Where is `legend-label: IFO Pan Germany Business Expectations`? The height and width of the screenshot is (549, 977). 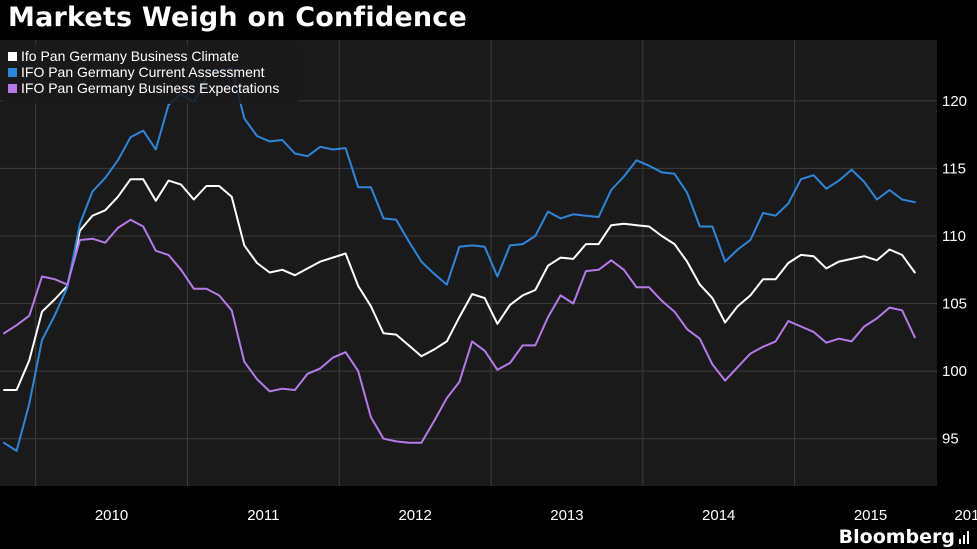 legend-label: IFO Pan Germany Business Expectations is located at coordinates (150, 88).